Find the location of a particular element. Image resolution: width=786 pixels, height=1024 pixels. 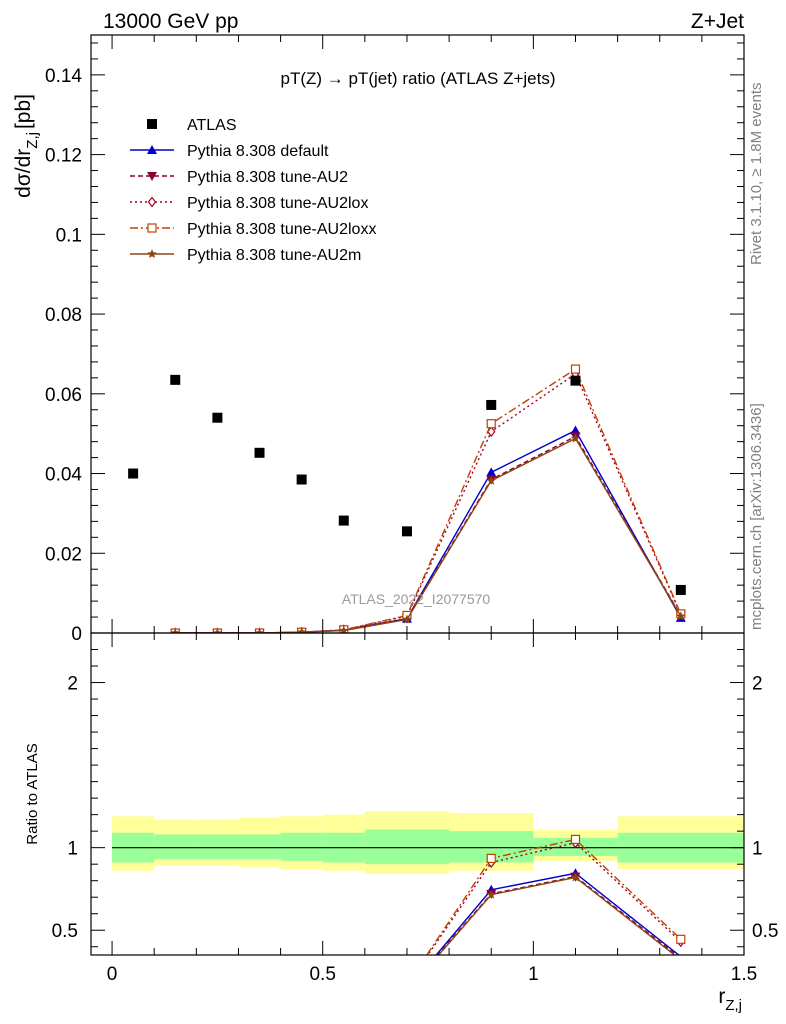

ratio-line-pythia-8-308-tune-au2m is located at coordinates (556, 915).